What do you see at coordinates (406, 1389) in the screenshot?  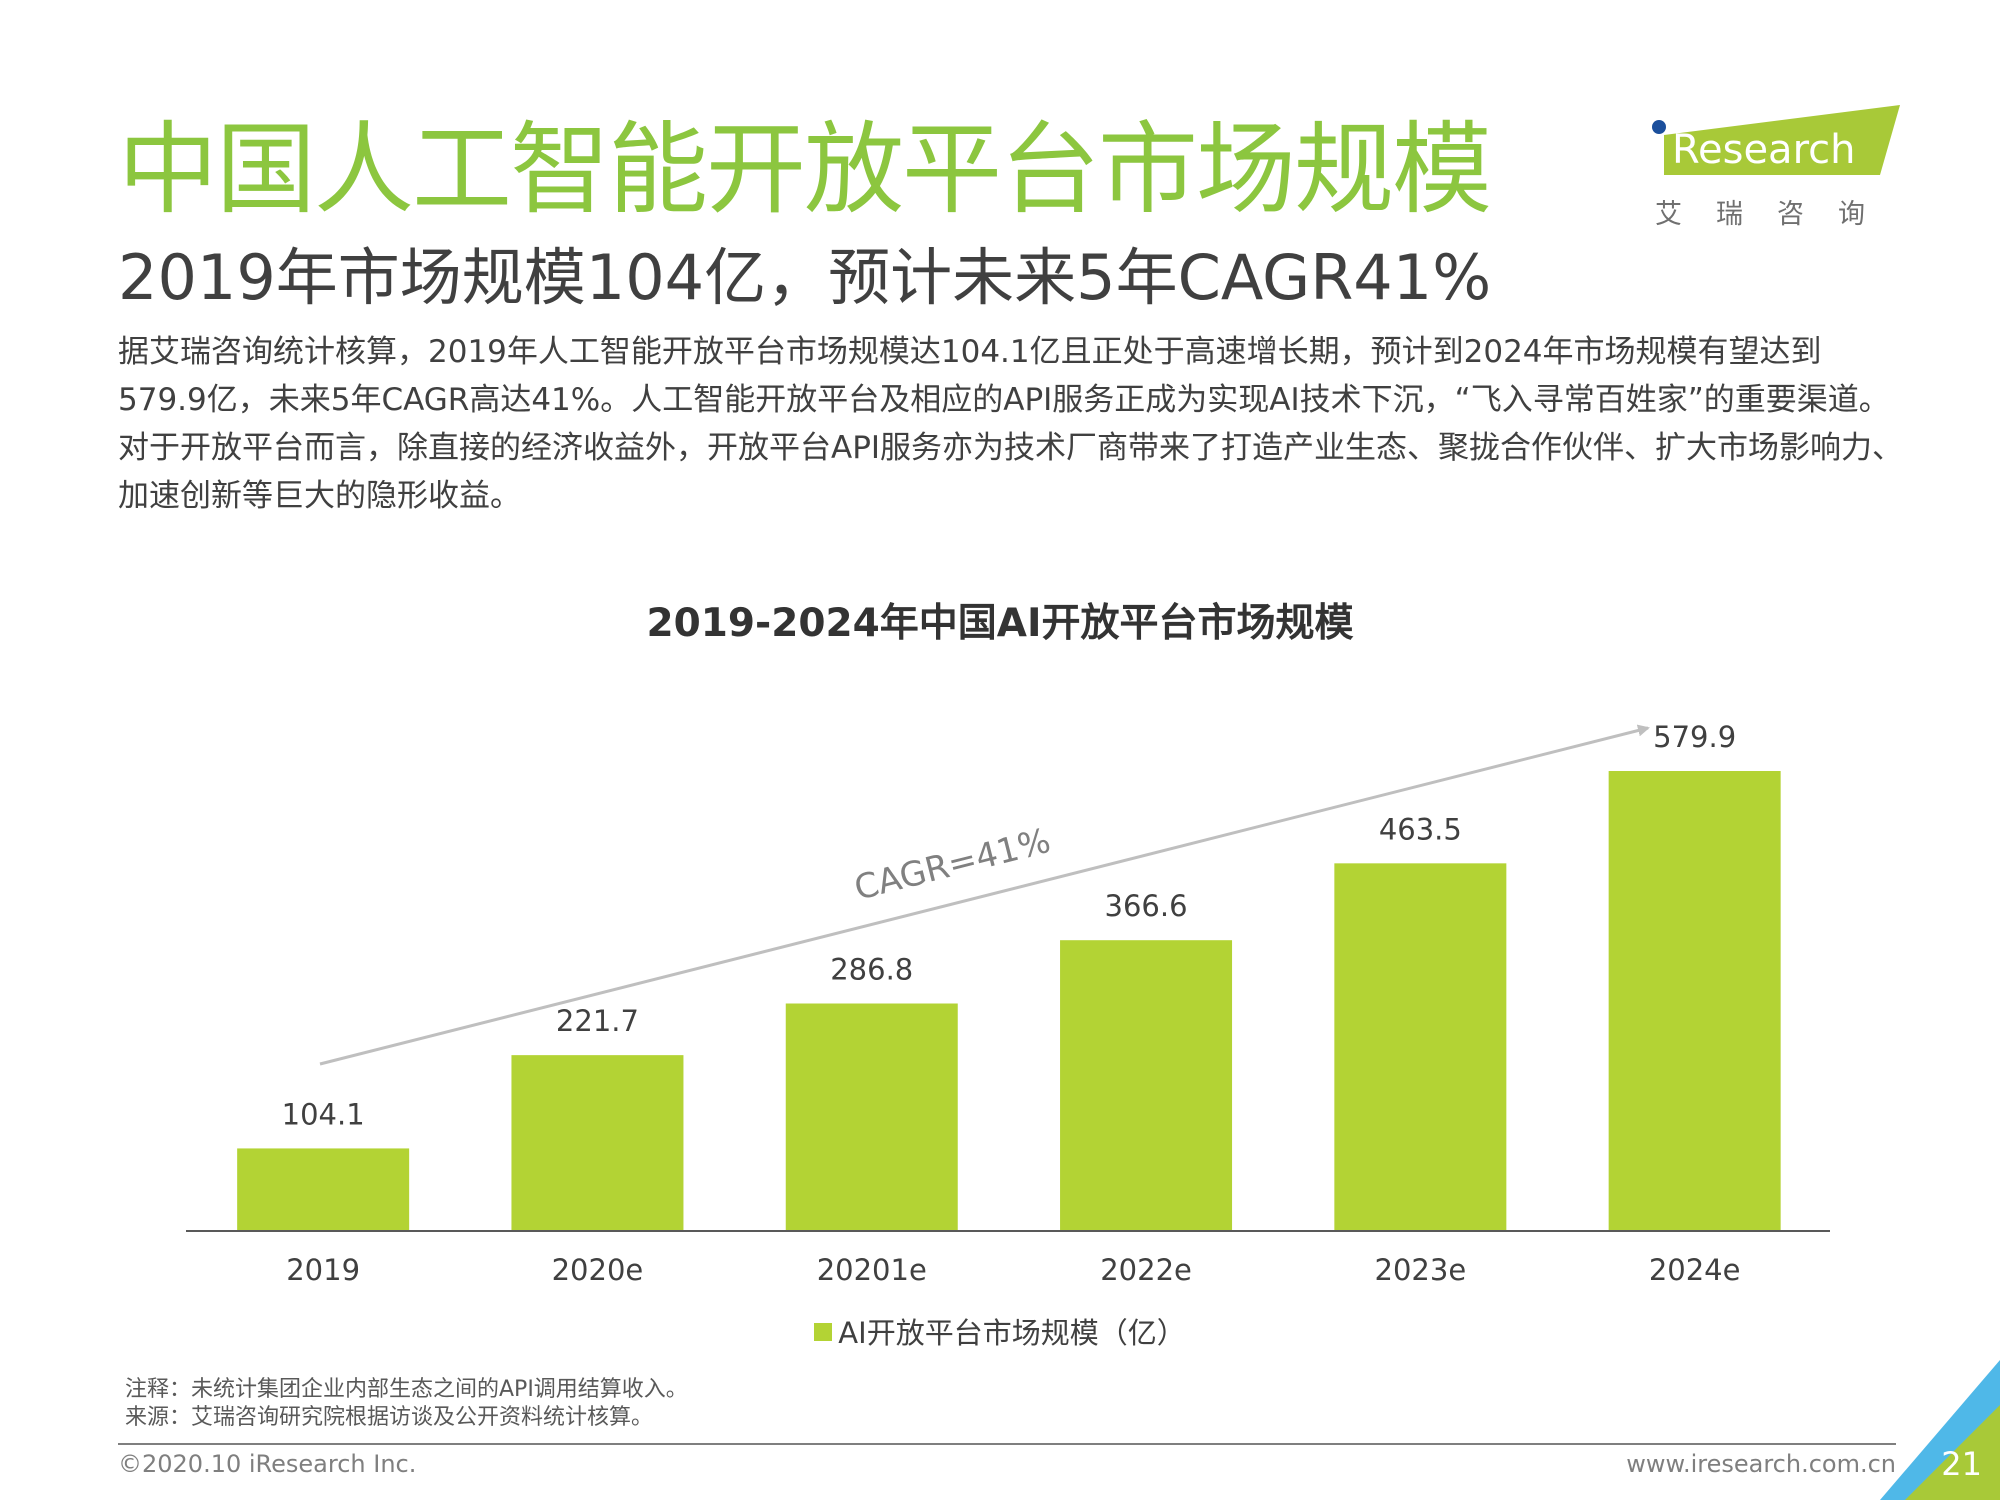 I see `note-text: 注释：未统计集团企业内部生态之间的API调用结算收入。` at bounding box center [406, 1389].